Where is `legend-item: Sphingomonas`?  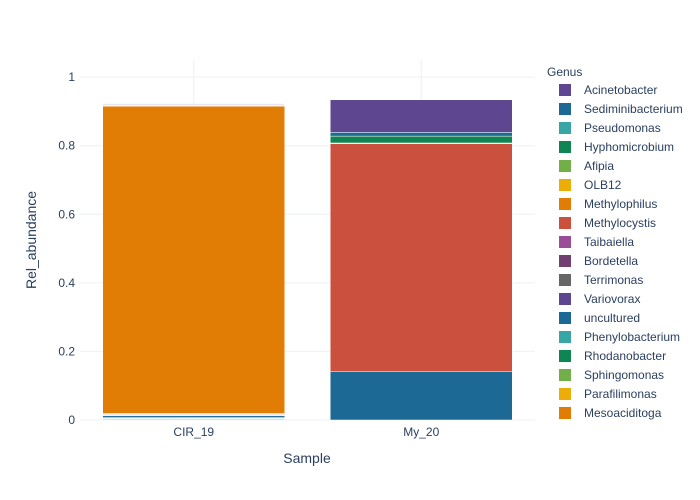
legend-item: Sphingomonas is located at coordinates (611, 375).